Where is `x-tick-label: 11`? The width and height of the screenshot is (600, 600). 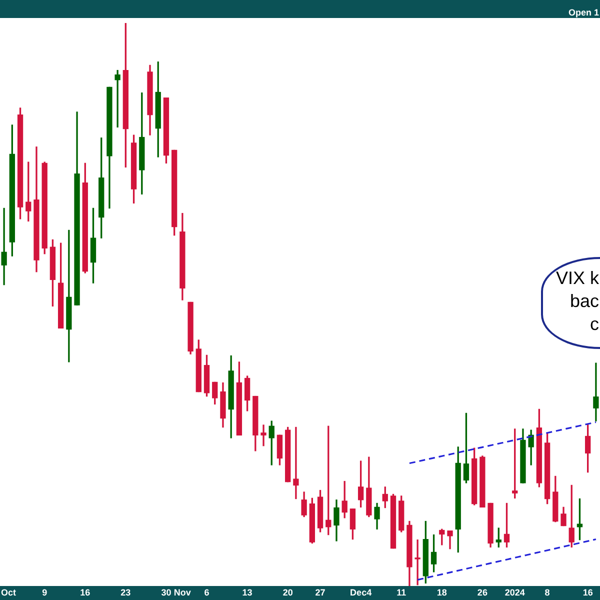
x-tick-label: 11 is located at coordinates (401, 592).